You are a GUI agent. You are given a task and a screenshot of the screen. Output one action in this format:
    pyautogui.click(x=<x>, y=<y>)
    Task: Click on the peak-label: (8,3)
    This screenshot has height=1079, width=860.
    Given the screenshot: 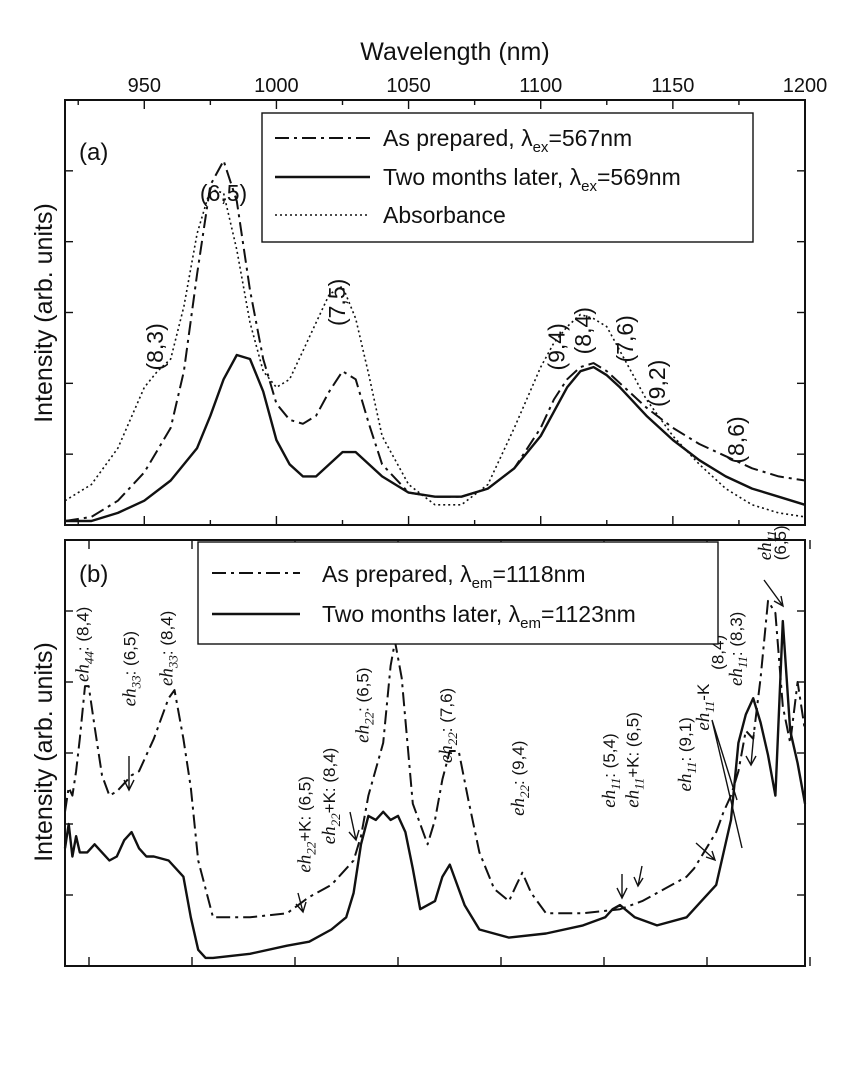 What is the action you would take?
    pyautogui.click(x=155, y=346)
    